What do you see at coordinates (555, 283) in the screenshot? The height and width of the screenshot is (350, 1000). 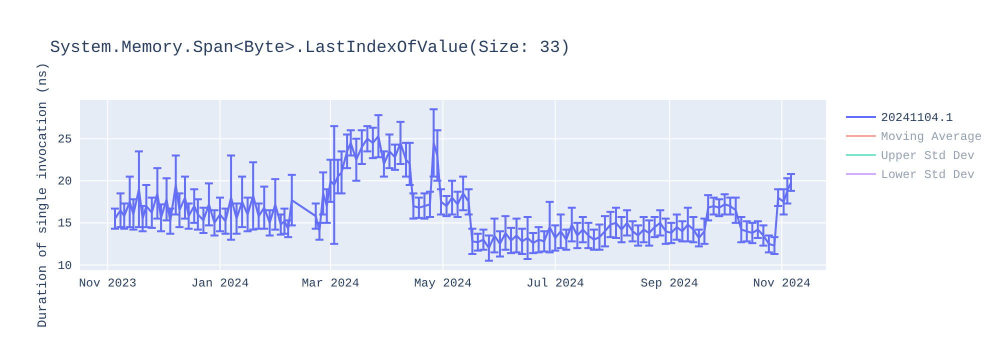 I see `x-tick-label: Jul 2024` at bounding box center [555, 283].